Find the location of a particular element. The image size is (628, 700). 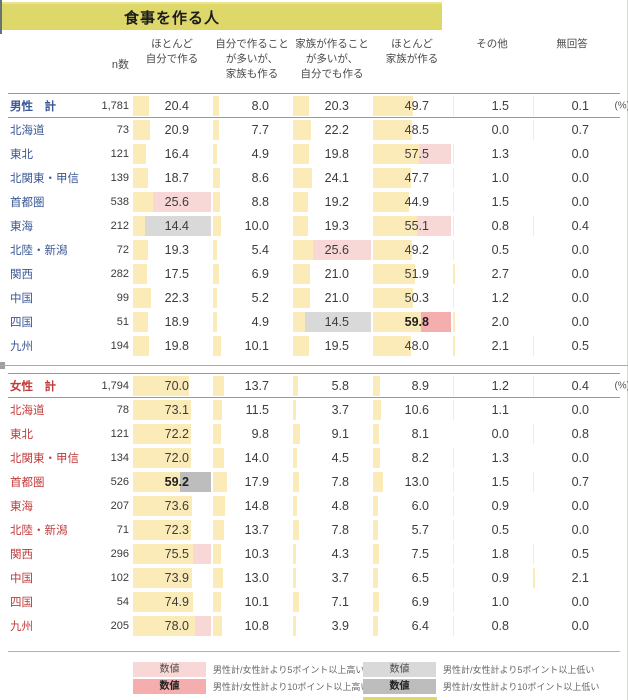

value-cell: 10.6 is located at coordinates (412, 410).